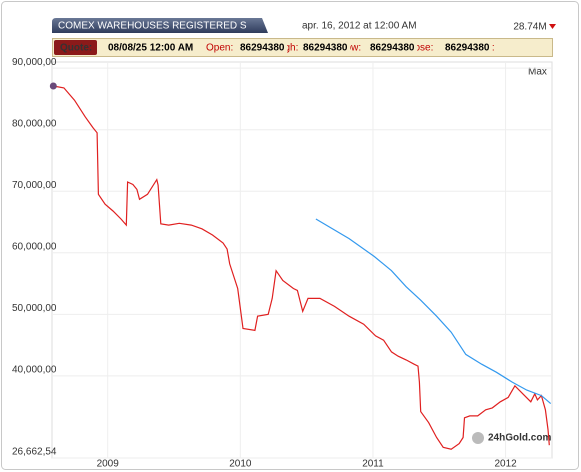 The width and height of the screenshot is (581, 472). Describe the element at coordinates (34, 370) in the screenshot. I see `y-tick-label: 40,000,00` at that location.